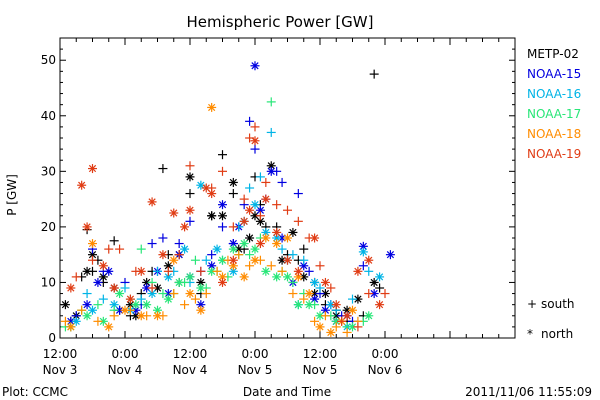 Image resolution: width=600 pixels, height=400 pixels. I want to click on y-tick-label: 0, so click(52, 338).